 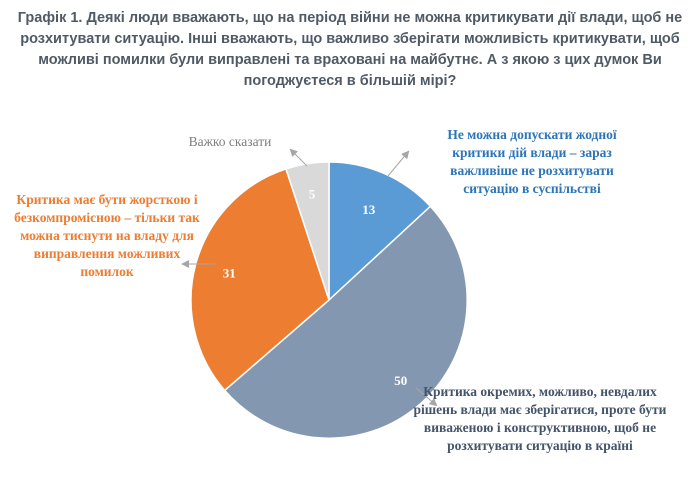 What do you see at coordinates (260, 279) in the screenshot?
I see `pie-slice-harsh-criticism` at bounding box center [260, 279].